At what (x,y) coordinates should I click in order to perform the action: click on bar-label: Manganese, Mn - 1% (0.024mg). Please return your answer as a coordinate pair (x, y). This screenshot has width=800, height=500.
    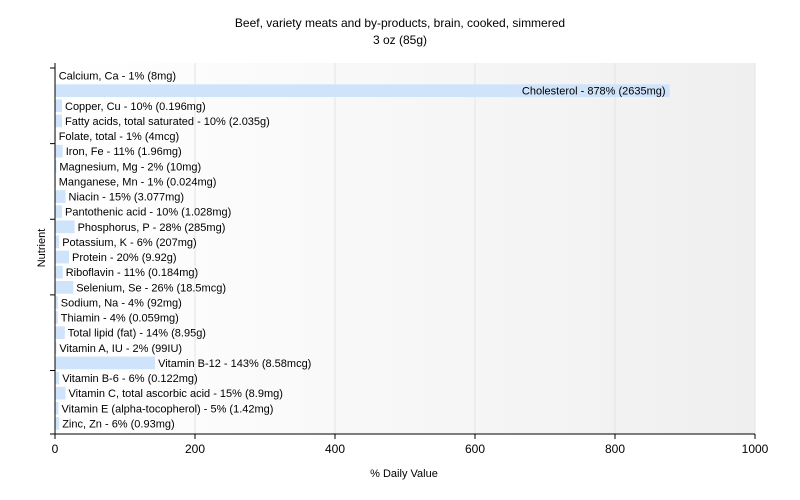
    Looking at the image, I should click on (138, 182).